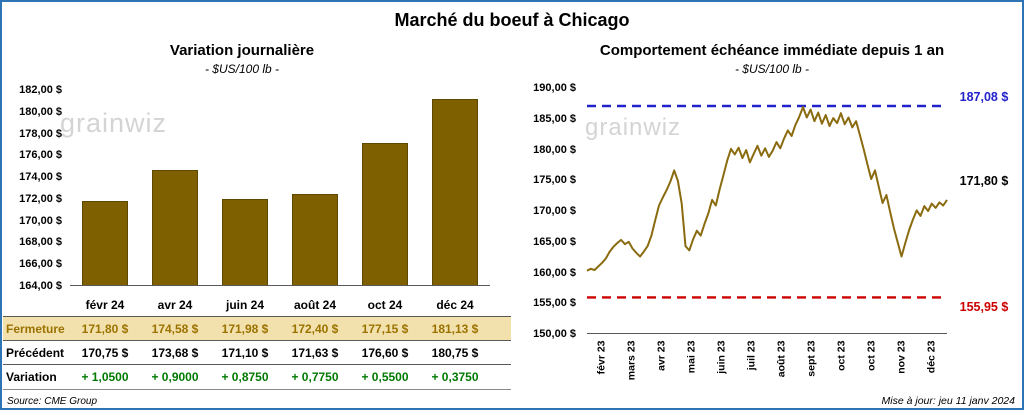 The image size is (1024, 410). Describe the element at coordinates (554, 118) in the screenshot. I see `line-y-tick-label: 185,00 $` at that location.